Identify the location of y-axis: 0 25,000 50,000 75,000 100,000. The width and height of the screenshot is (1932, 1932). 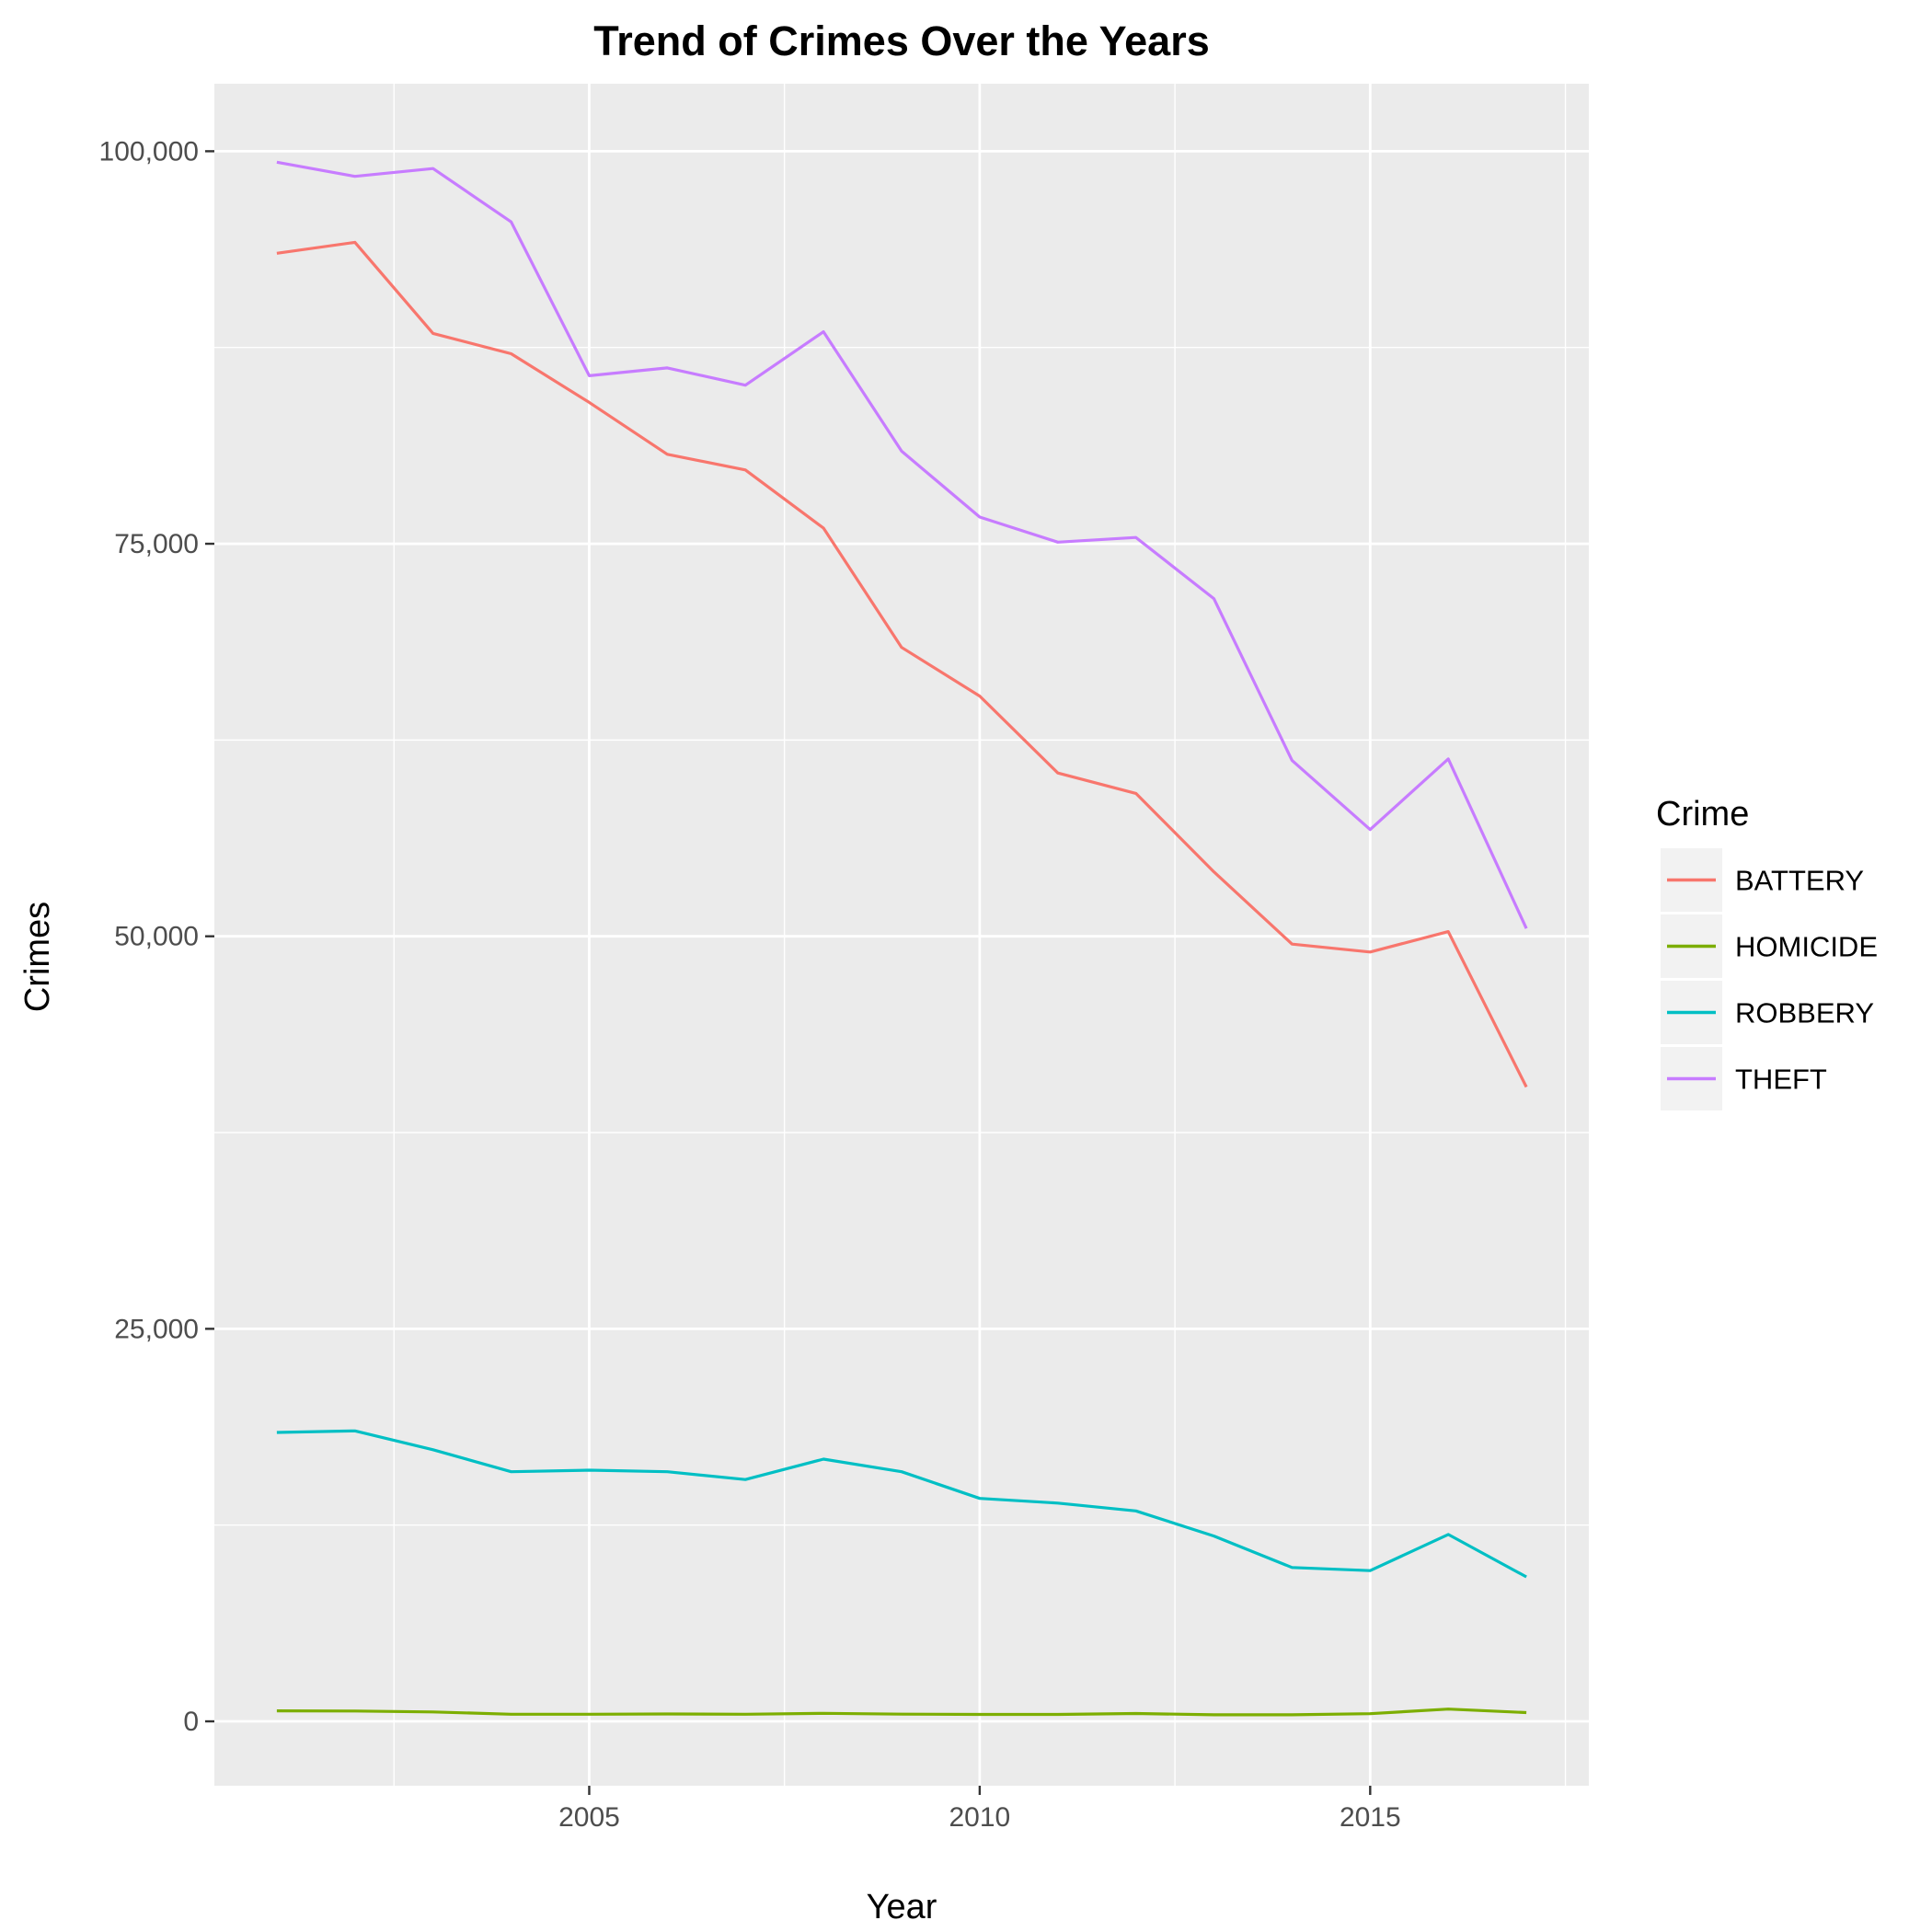
(156, 936).